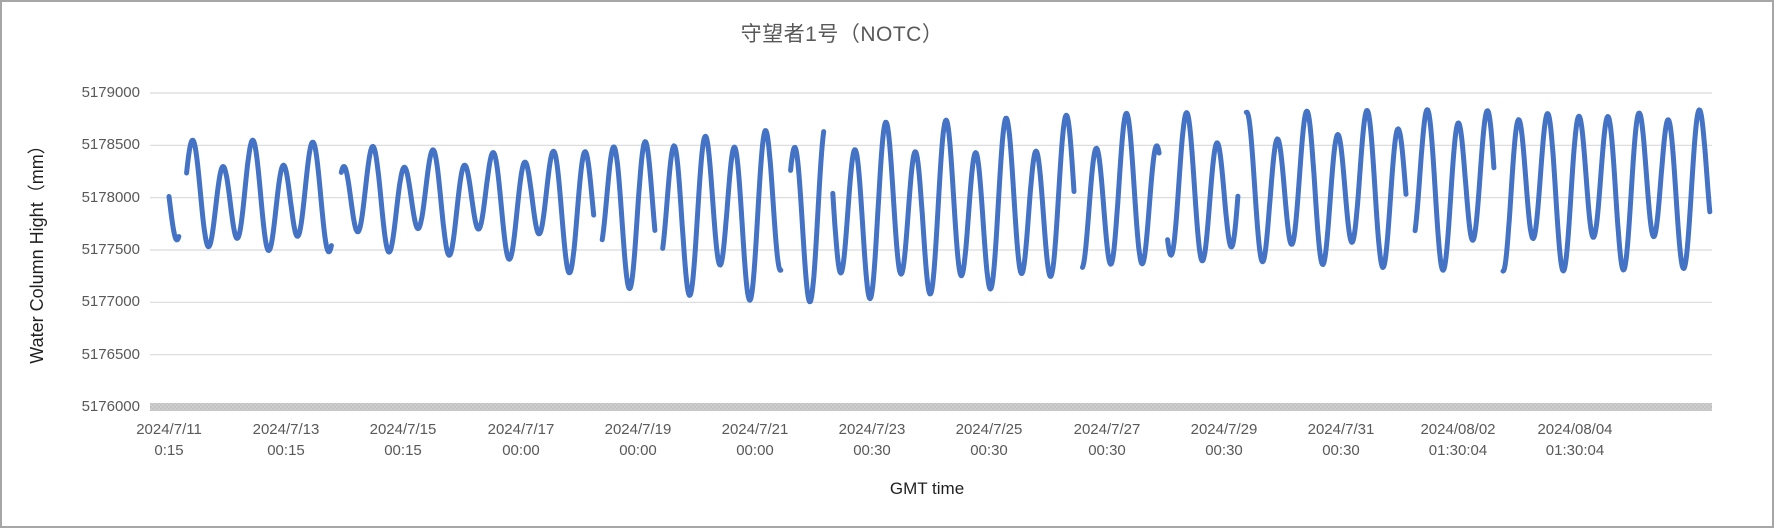 The height and width of the screenshot is (528, 1774). I want to click on chart-title: 守望者1号（NOTC）, so click(842, 34).